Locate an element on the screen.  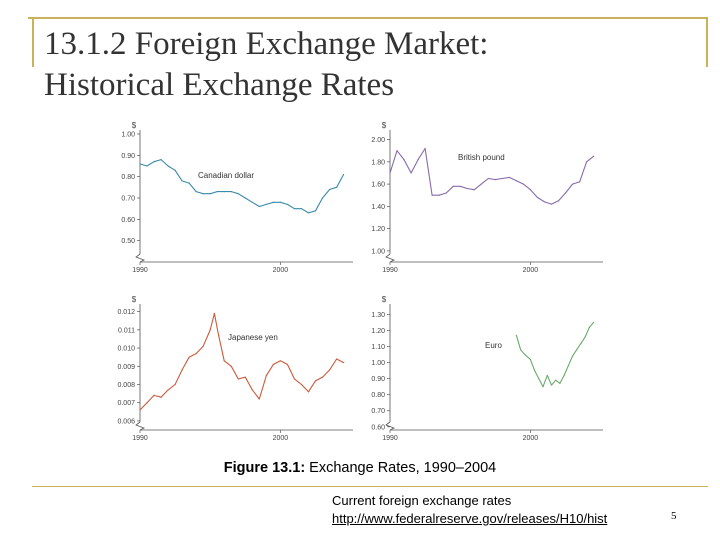
y-tick-label: 0.50 is located at coordinates (128, 241).